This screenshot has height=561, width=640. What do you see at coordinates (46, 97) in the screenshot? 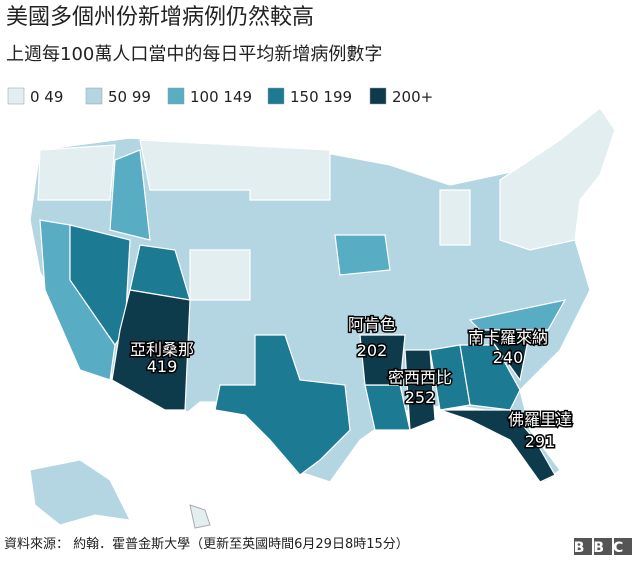
I see `legend-label: 0 49` at bounding box center [46, 97].